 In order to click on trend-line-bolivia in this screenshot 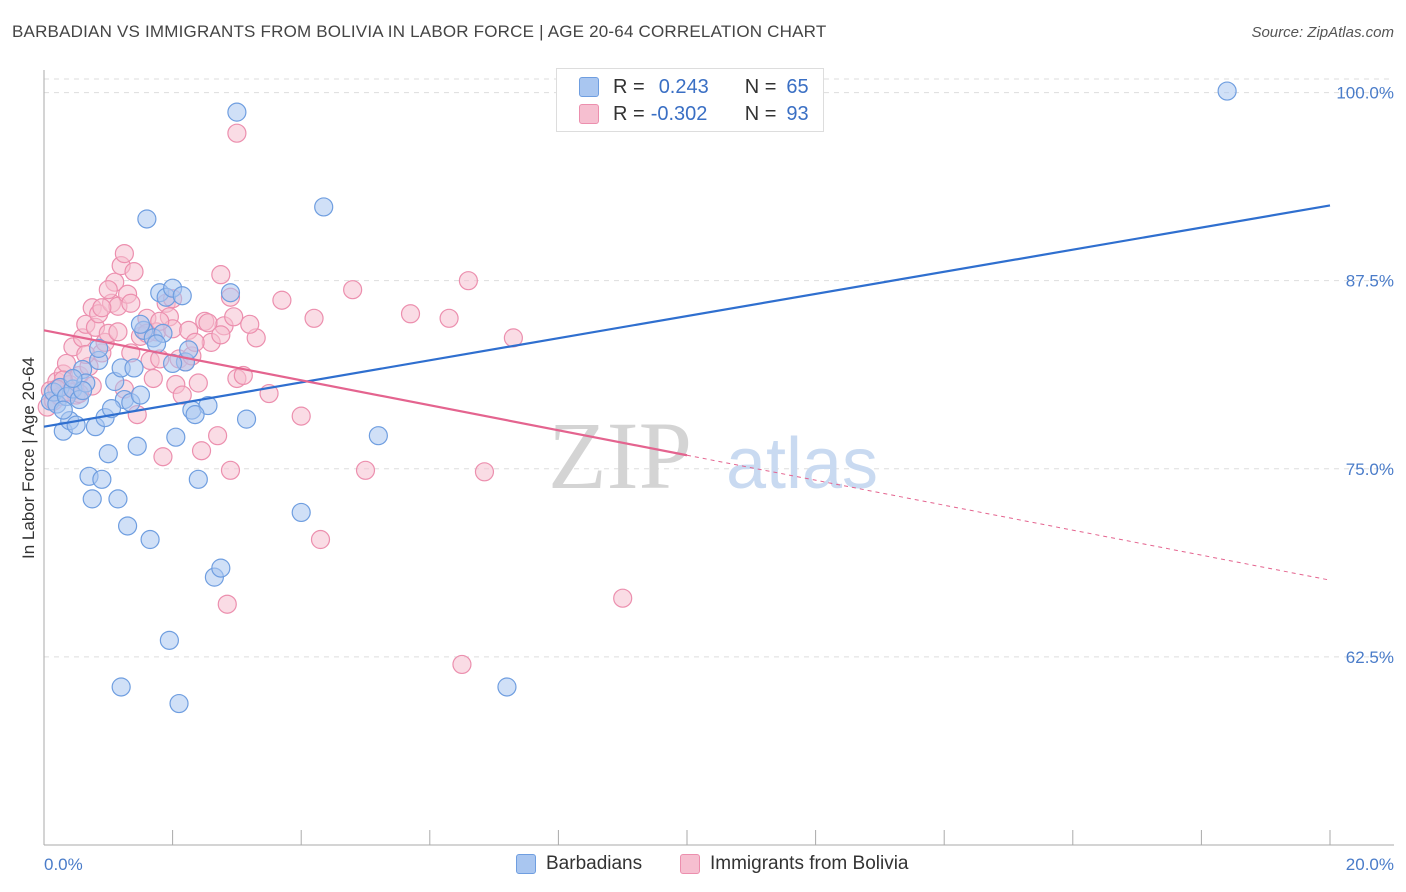, I will do `click(365, 393)`.